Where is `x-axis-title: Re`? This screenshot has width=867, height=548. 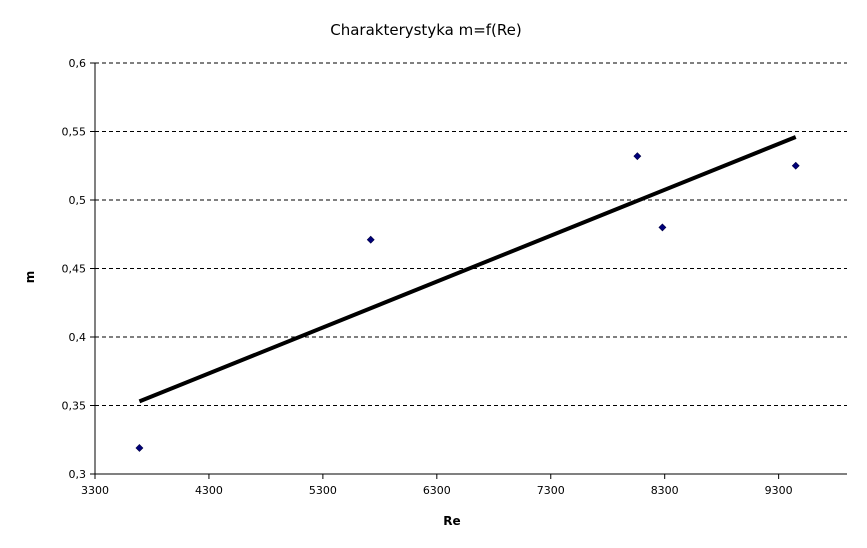
x-axis-title: Re is located at coordinates (451, 521).